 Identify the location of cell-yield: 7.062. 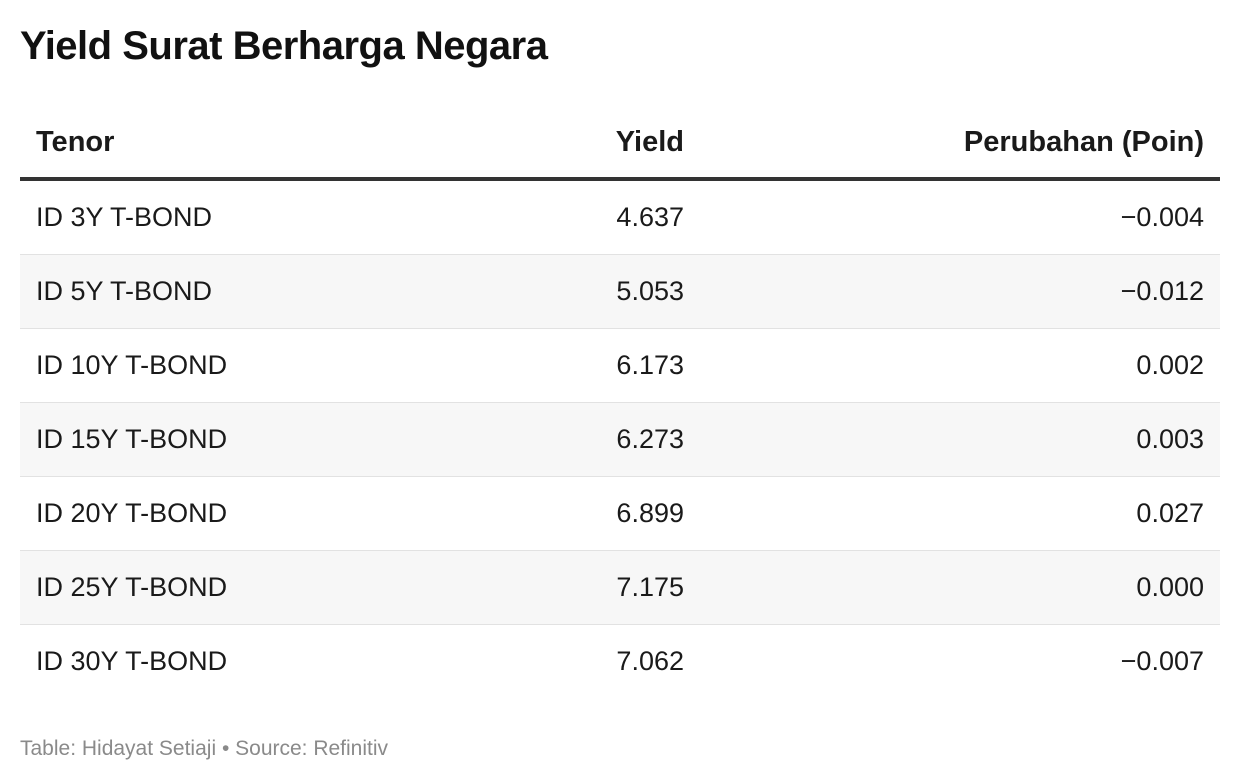
(650, 661).